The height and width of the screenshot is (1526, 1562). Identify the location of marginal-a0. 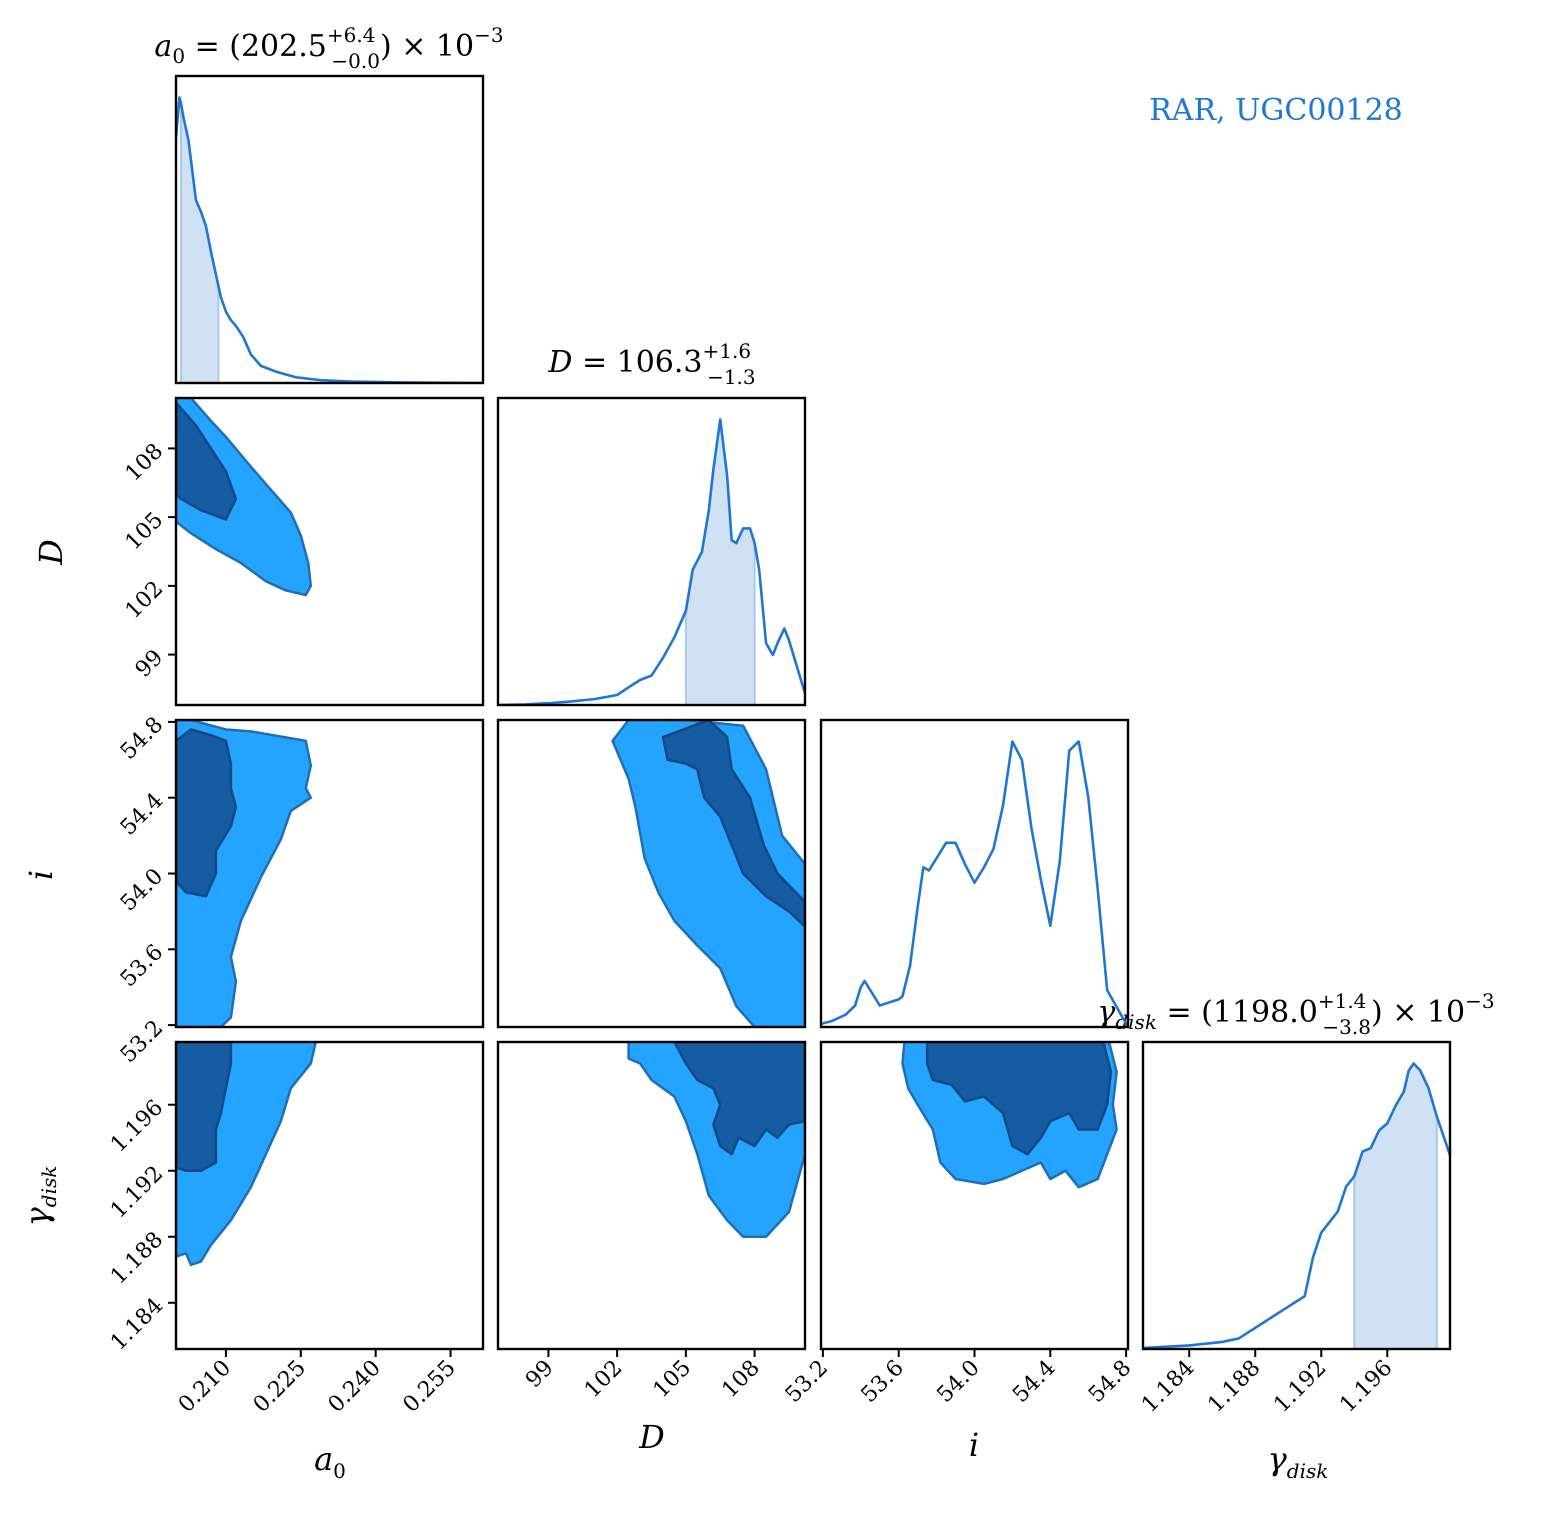
(329, 239).